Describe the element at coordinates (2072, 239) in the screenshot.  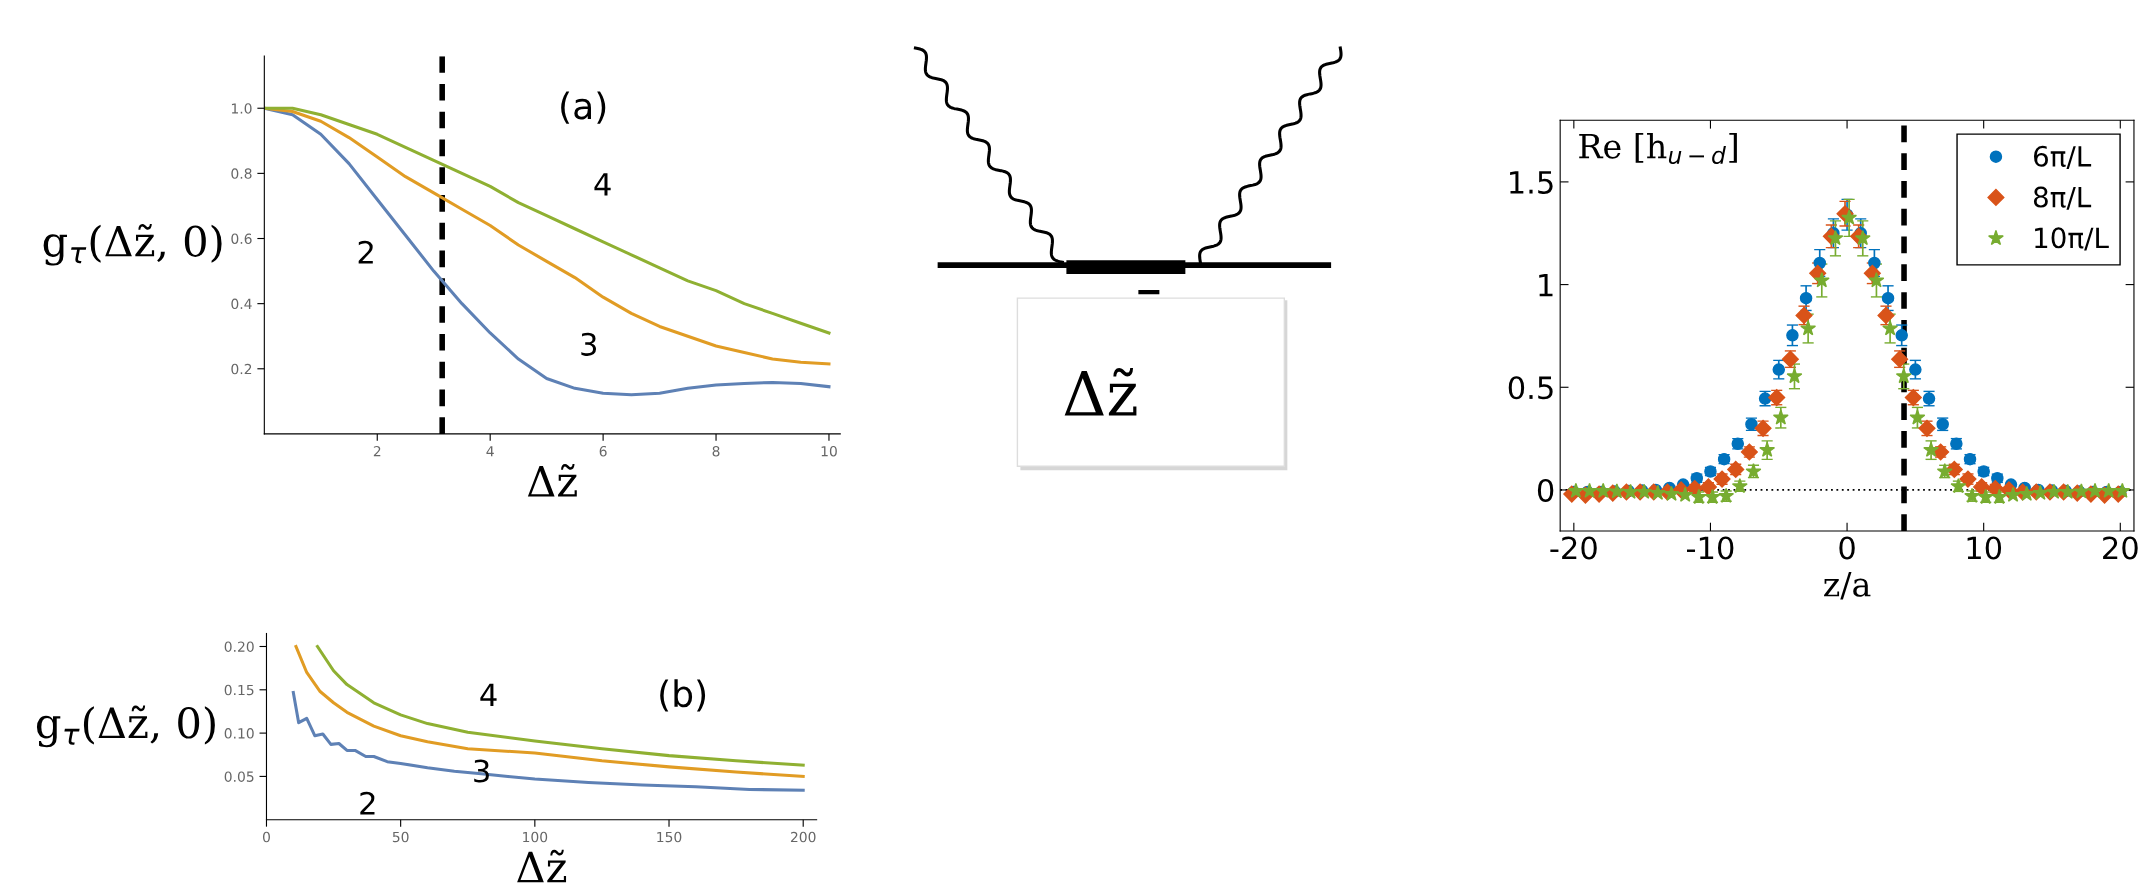
I see `legend-label: 10π/L` at that location.